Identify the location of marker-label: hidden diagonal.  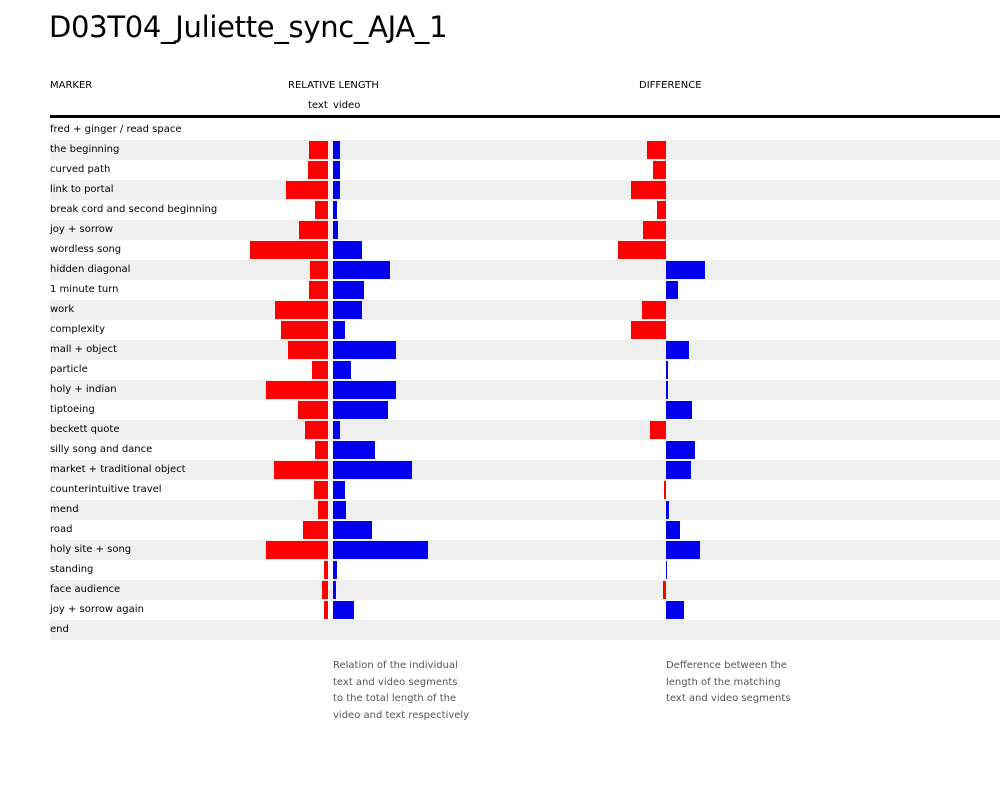
(90, 269).